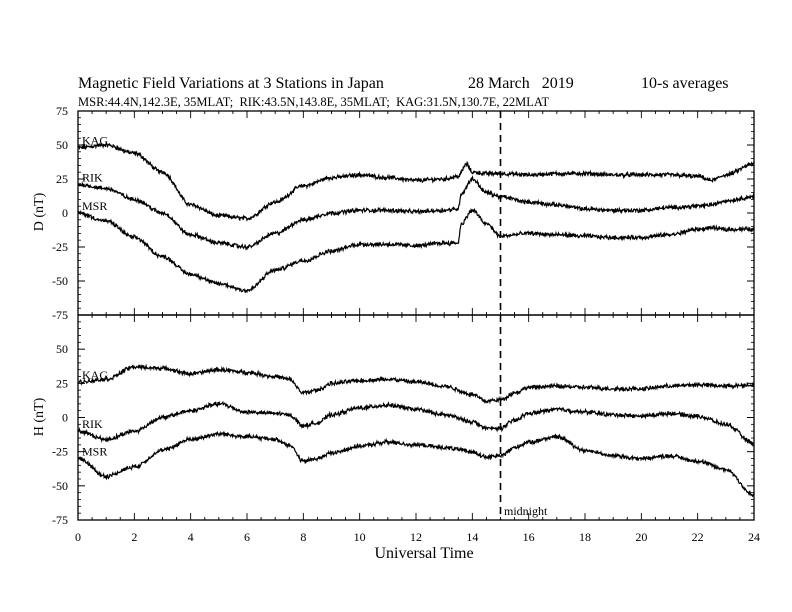 Image resolution: width=792 pixels, height=612 pixels. Describe the element at coordinates (62, 111) in the screenshot. I see `d-y-tick-label: 75` at that location.